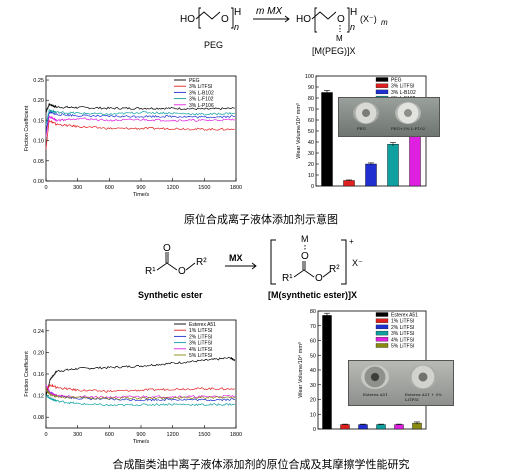 This screenshot has width=522, height=475. Describe the element at coordinates (408, 128) in the screenshot. I see `disc-label-2: PEG+3% L-F102` at that location.